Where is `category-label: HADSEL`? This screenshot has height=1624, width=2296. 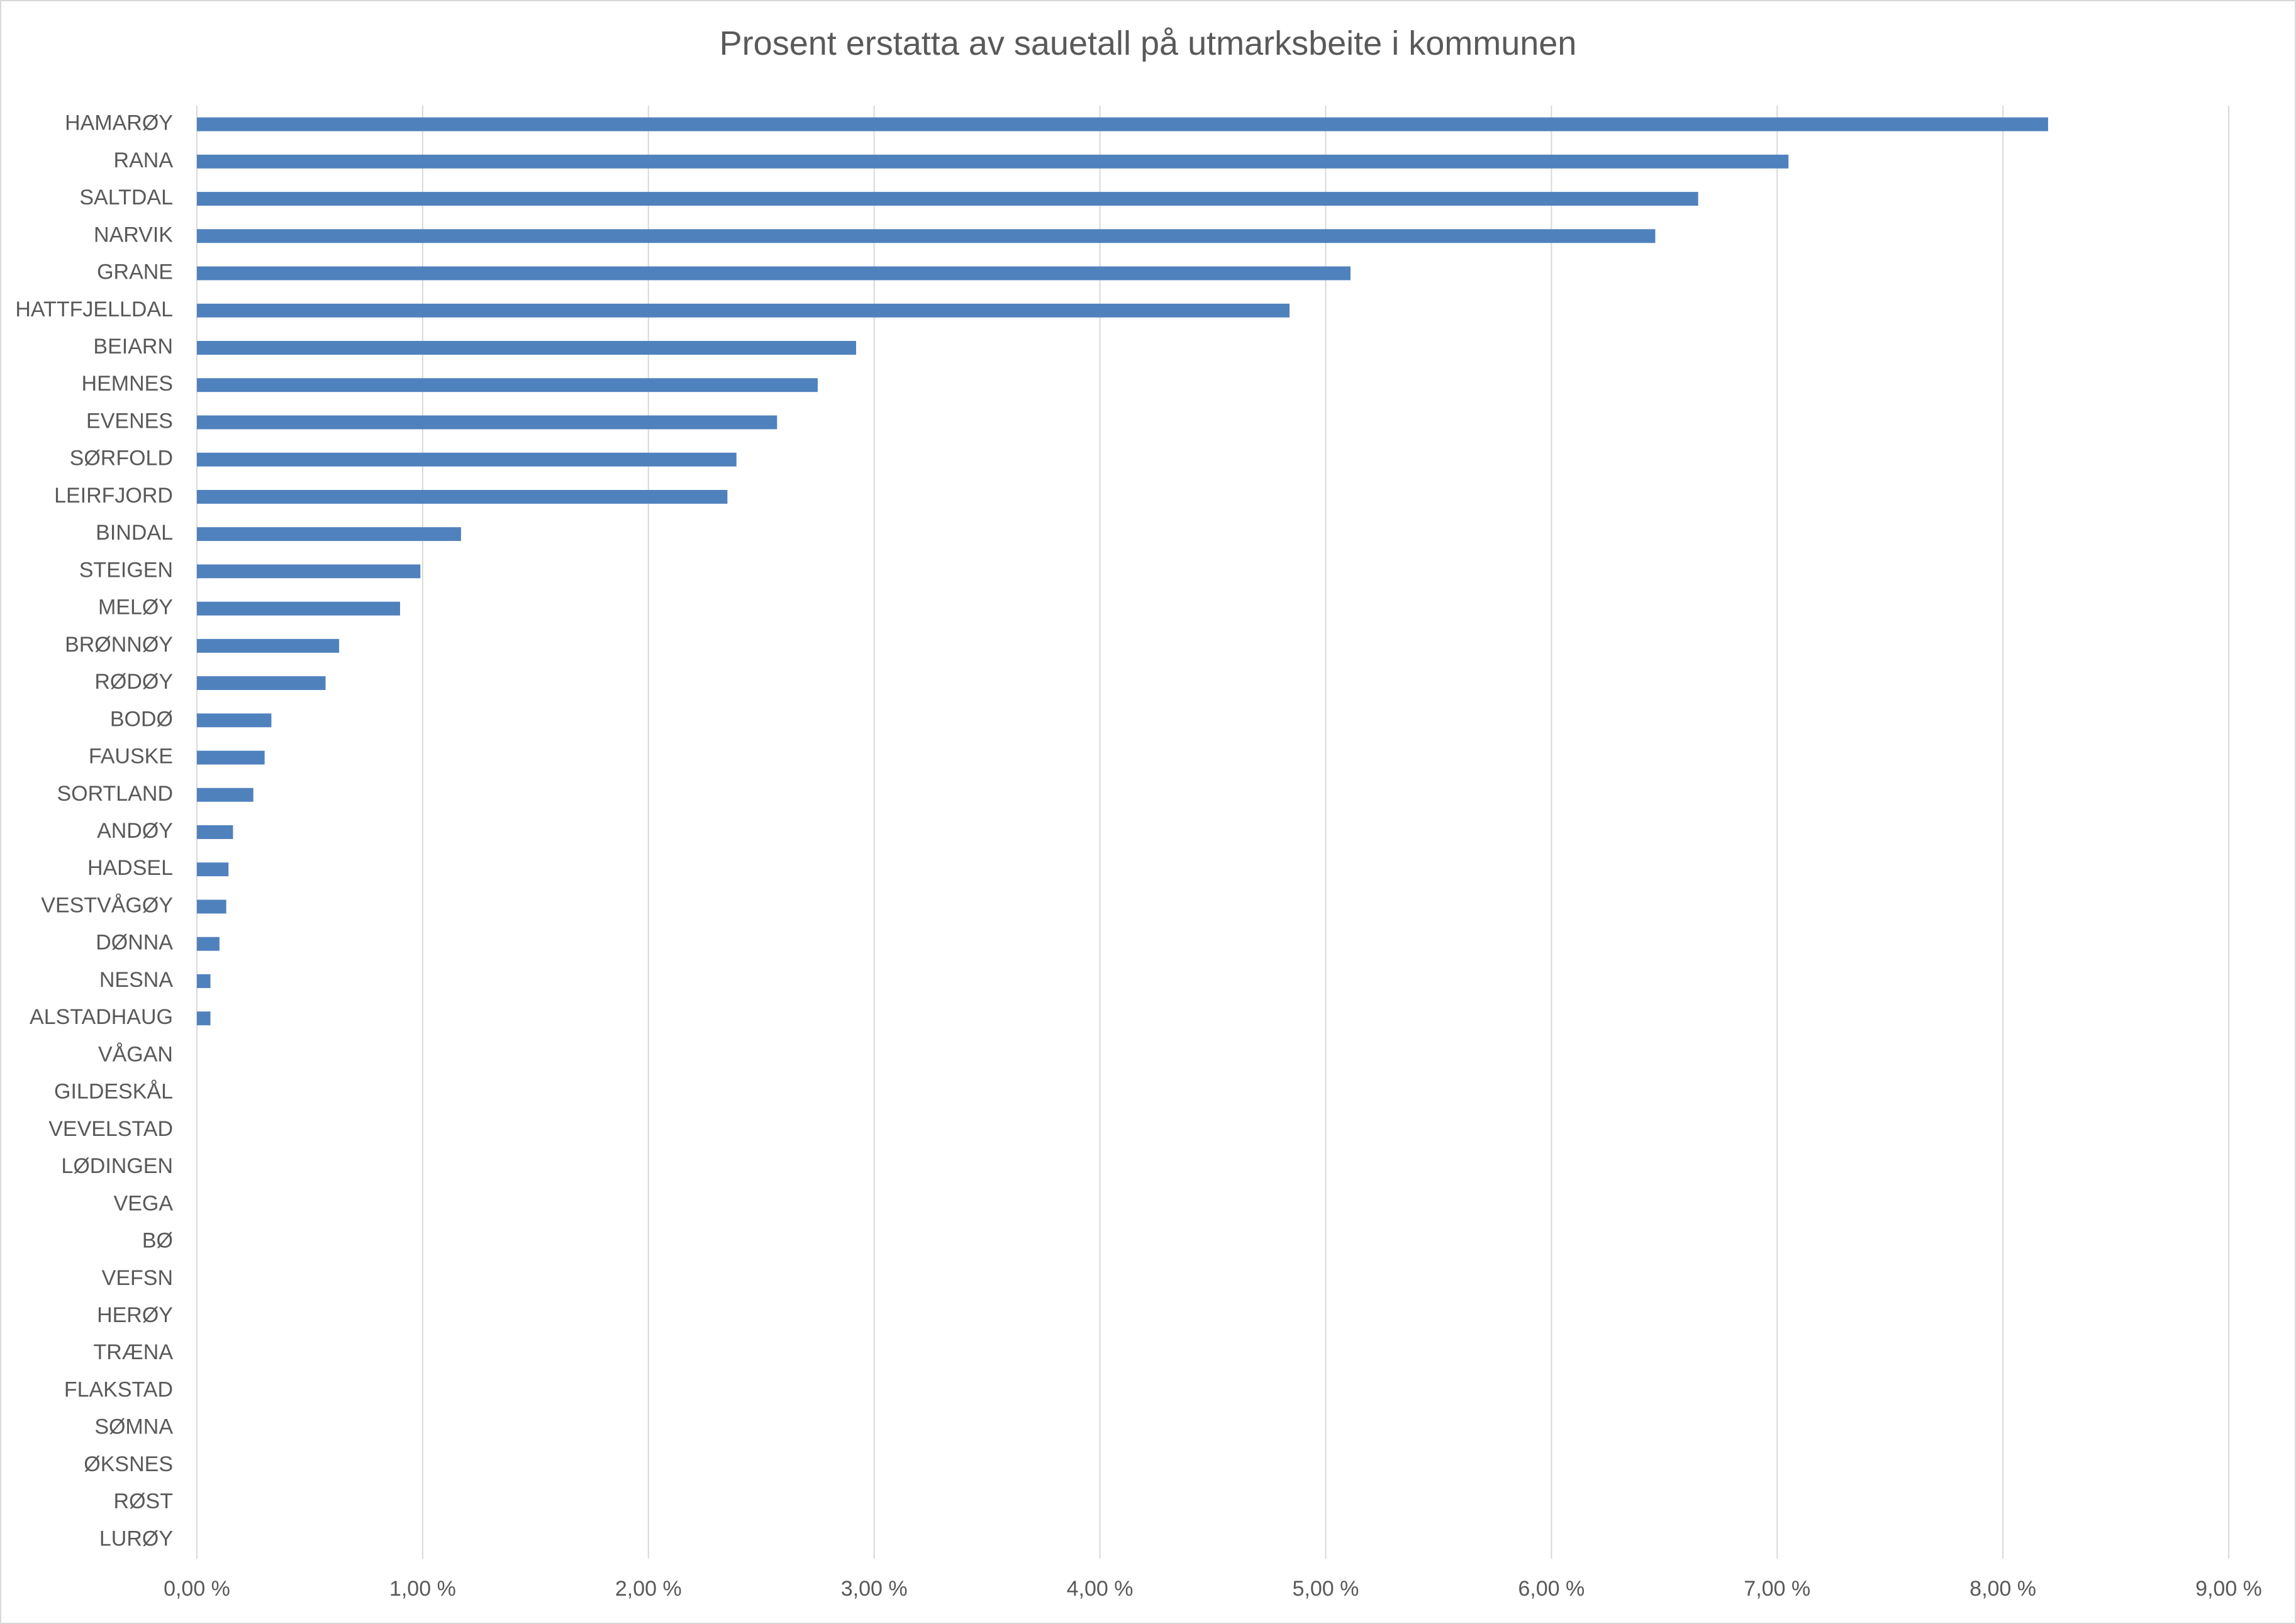 category-label: HADSEL is located at coordinates (130, 868).